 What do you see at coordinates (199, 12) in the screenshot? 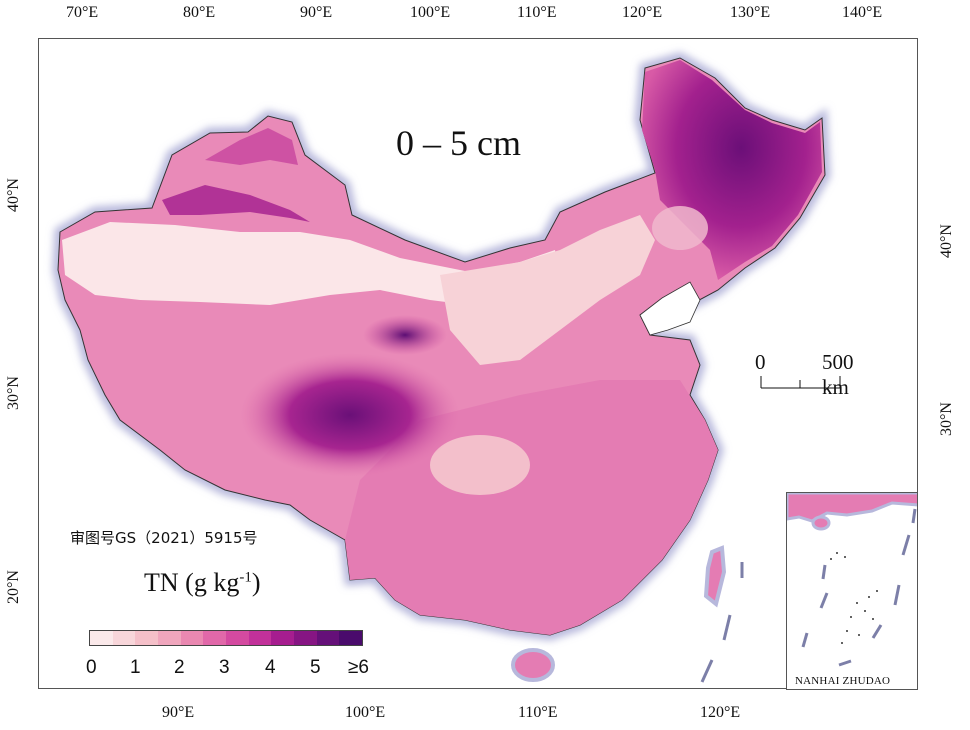
I see `top-lon-tick: 80°E` at bounding box center [199, 12].